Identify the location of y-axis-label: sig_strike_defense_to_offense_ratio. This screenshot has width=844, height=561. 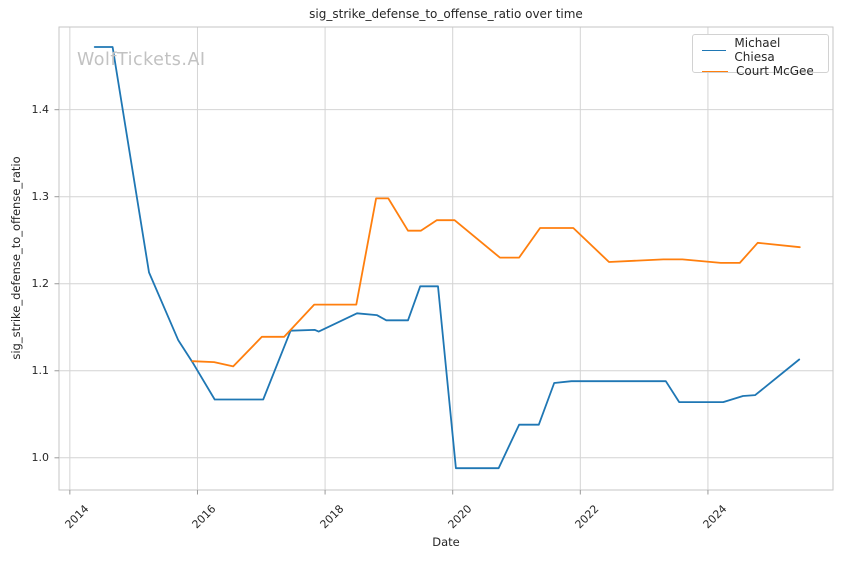
(16, 258).